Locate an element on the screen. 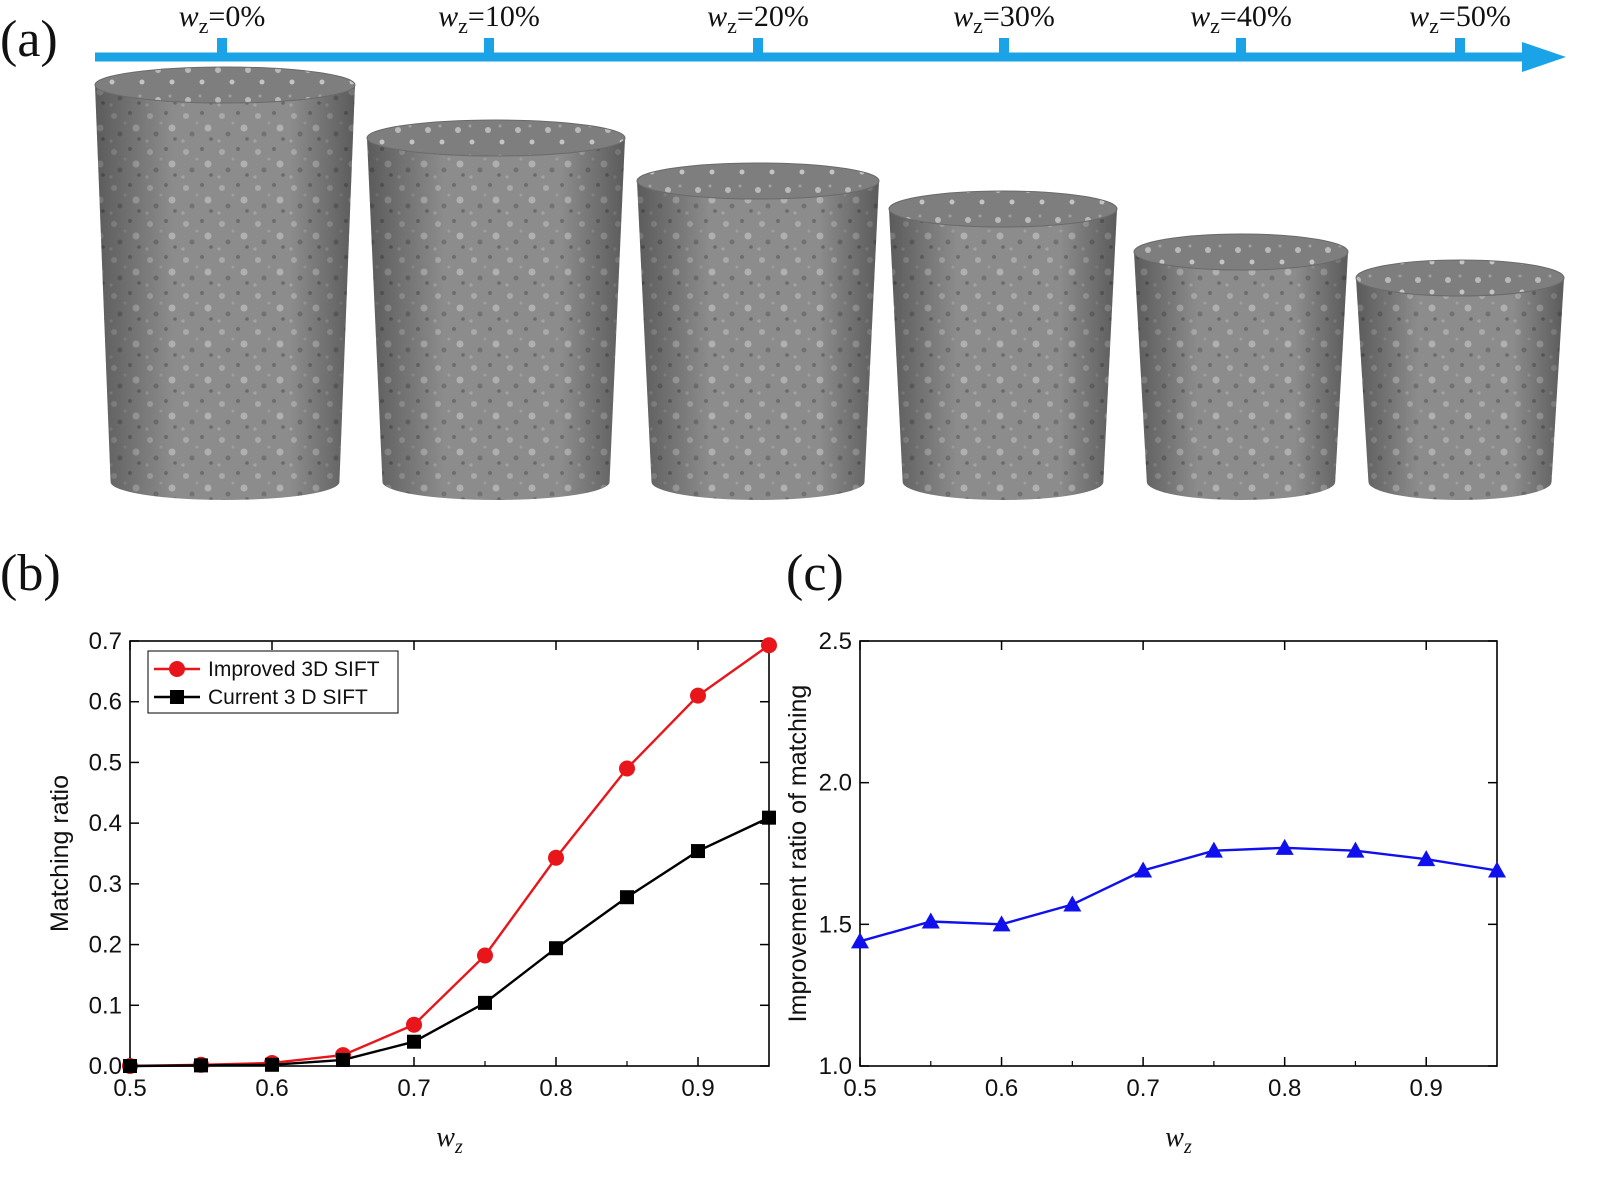 The width and height of the screenshot is (1600, 1197). y-tick-label: 0.5 is located at coordinates (105, 762).